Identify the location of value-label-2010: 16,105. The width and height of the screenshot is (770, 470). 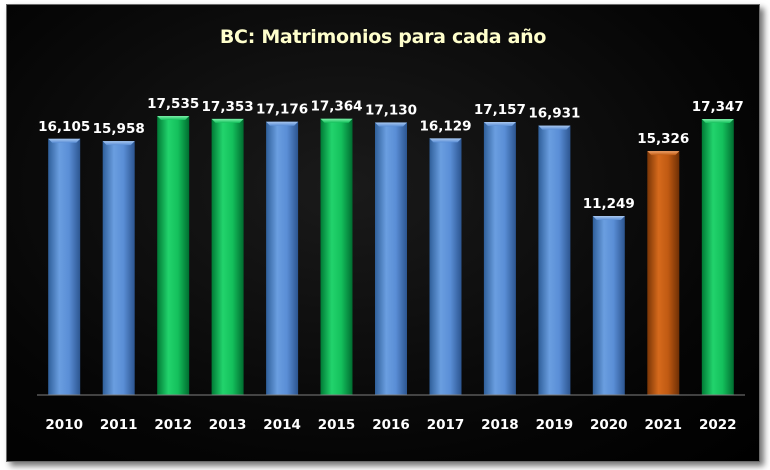
(64, 127).